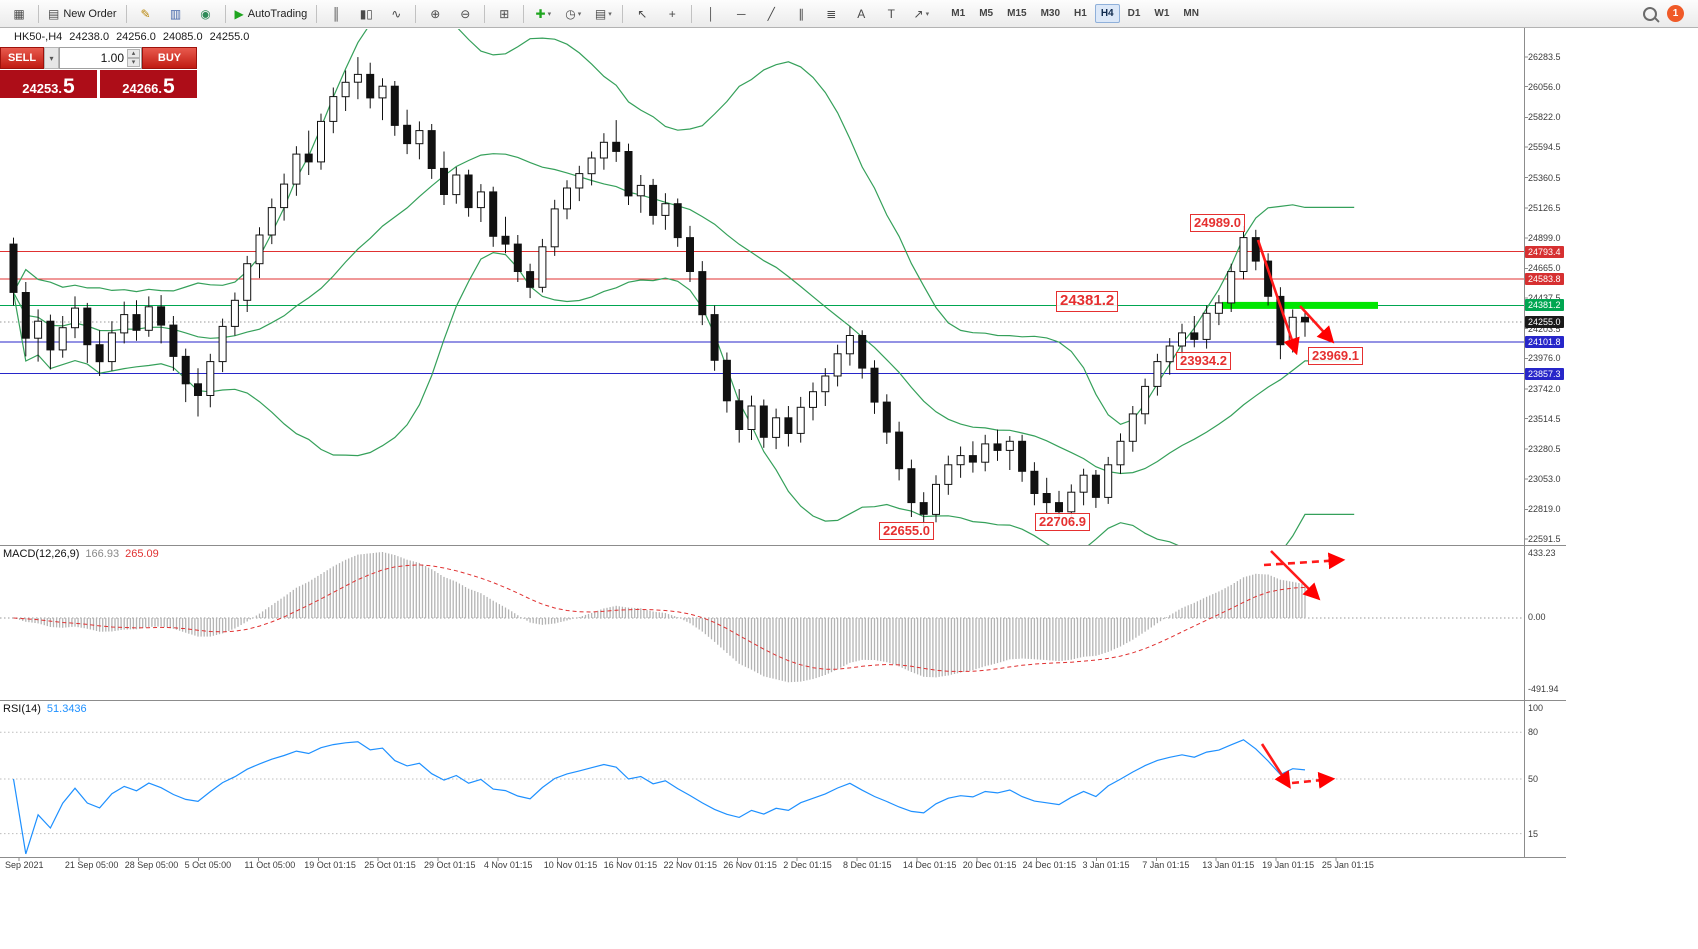  Describe the element at coordinates (573, 14) in the screenshot. I see `periods-dropdown: ◷ ▾` at that location.